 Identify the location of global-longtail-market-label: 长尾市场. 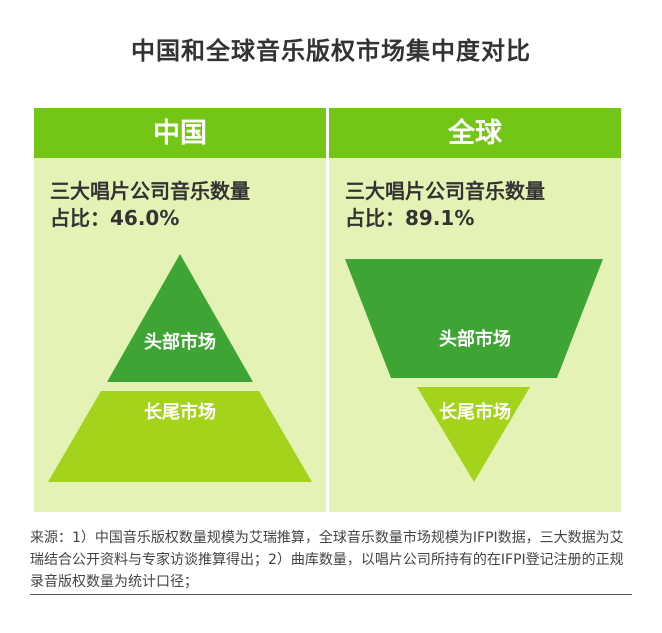
(475, 412).